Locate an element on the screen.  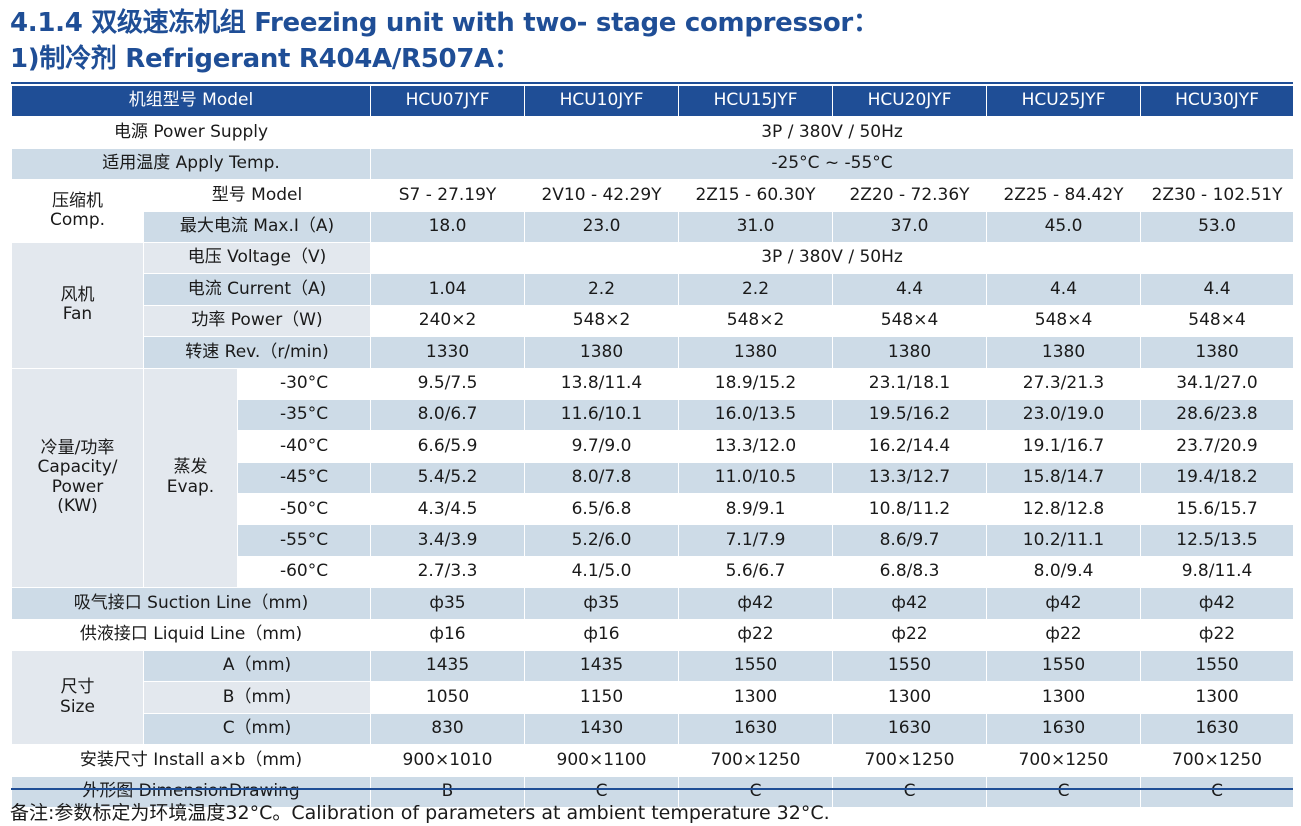
table-cell: 37.0 is located at coordinates (910, 226).